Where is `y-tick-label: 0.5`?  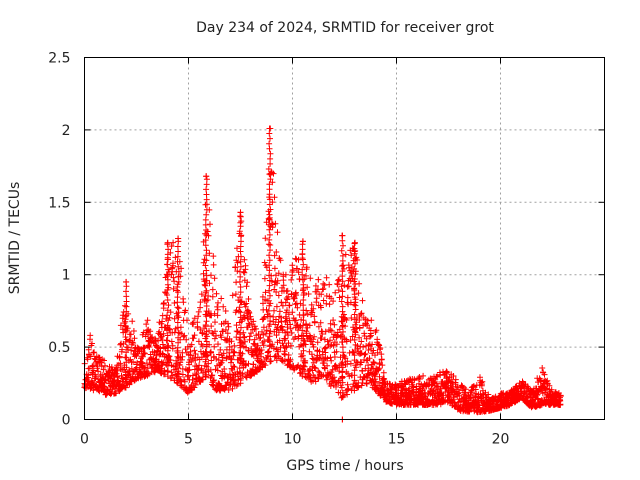
y-tick-label: 0.5 is located at coordinates (59, 348).